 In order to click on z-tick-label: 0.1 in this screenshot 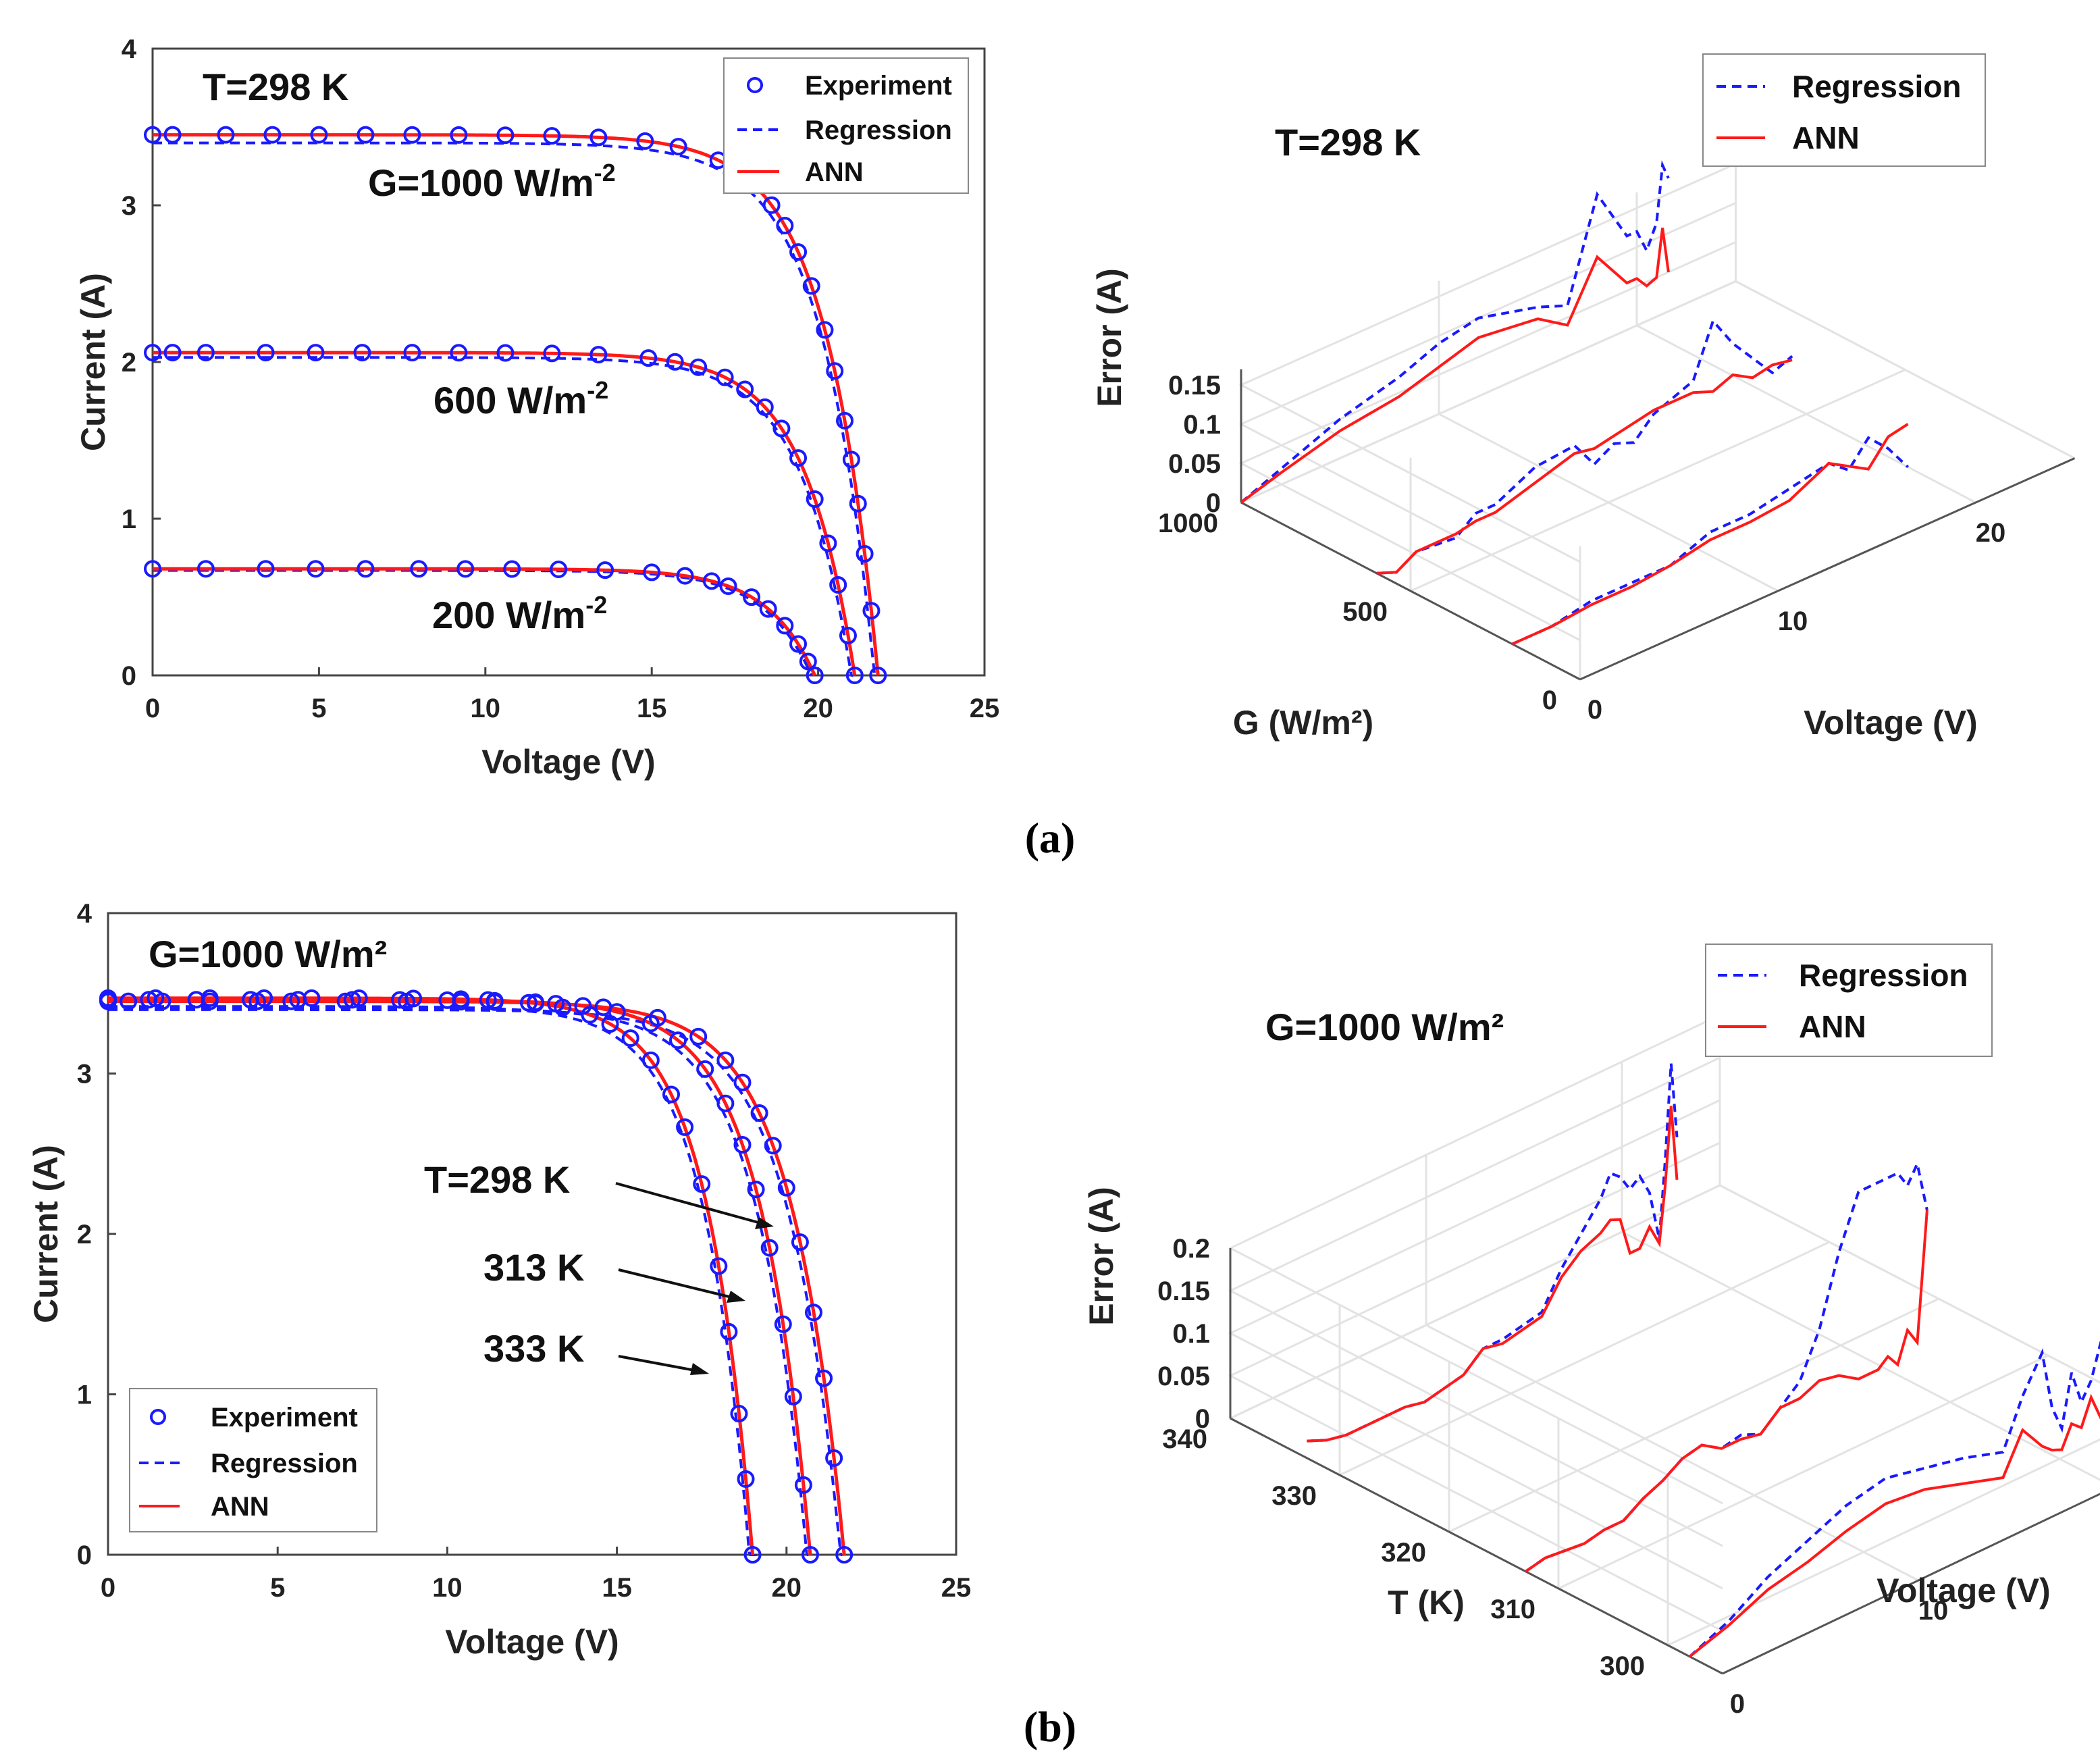, I will do `click(1202, 425)`.